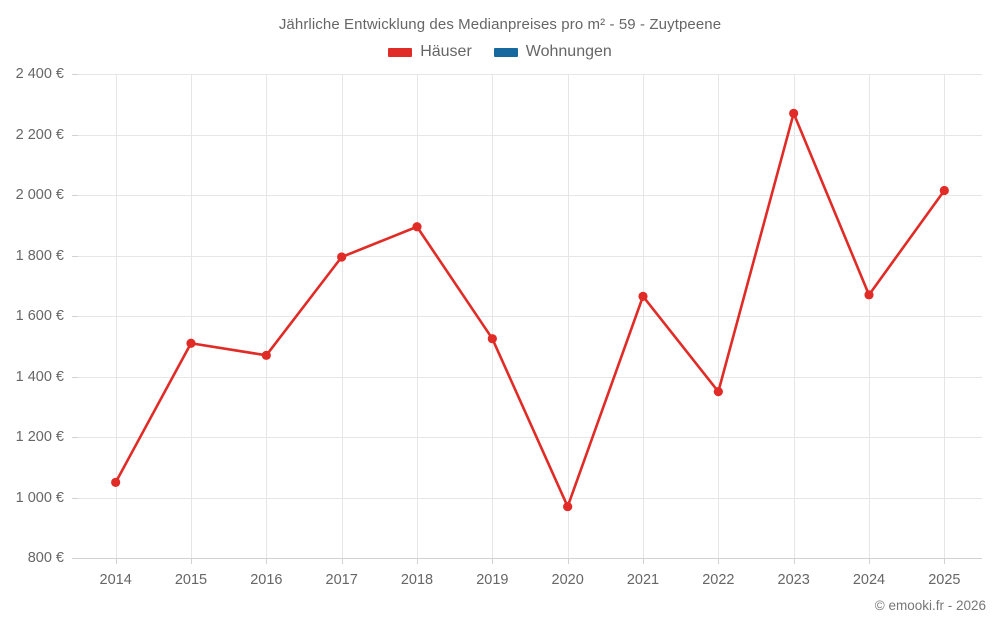 The height and width of the screenshot is (625, 1000). Describe the element at coordinates (446, 51) in the screenshot. I see `legend-label: Häuser` at that location.